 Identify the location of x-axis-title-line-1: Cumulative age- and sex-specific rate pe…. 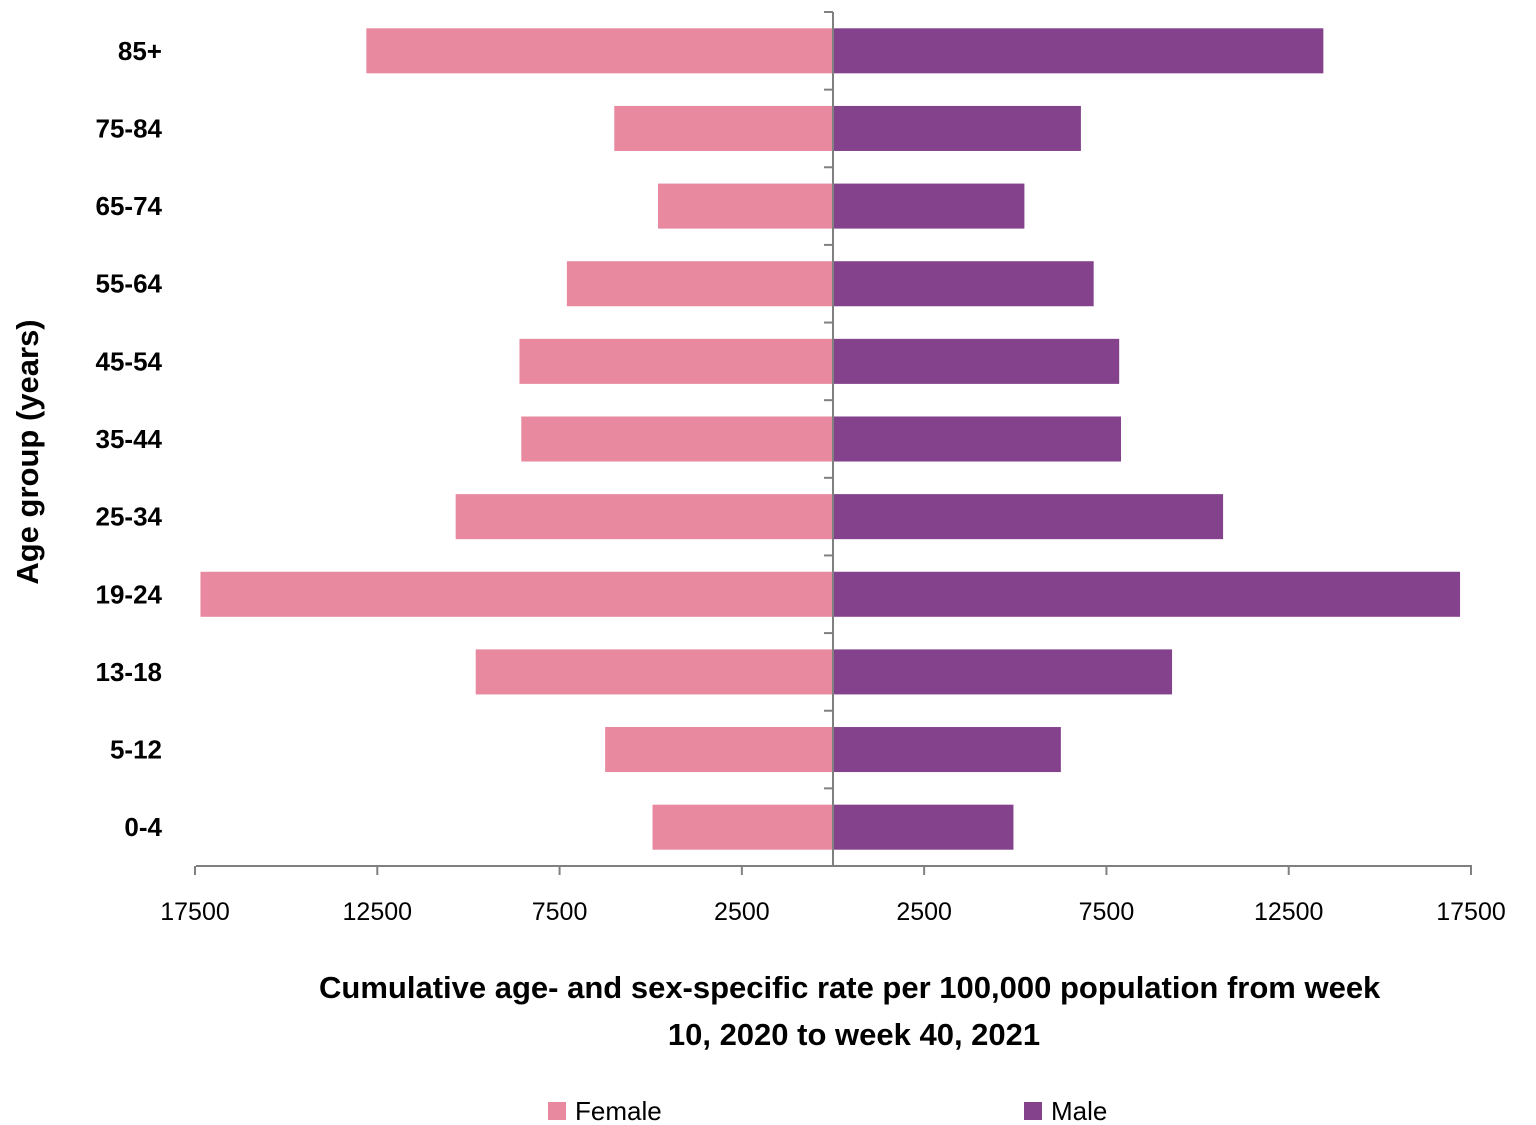
(850, 987).